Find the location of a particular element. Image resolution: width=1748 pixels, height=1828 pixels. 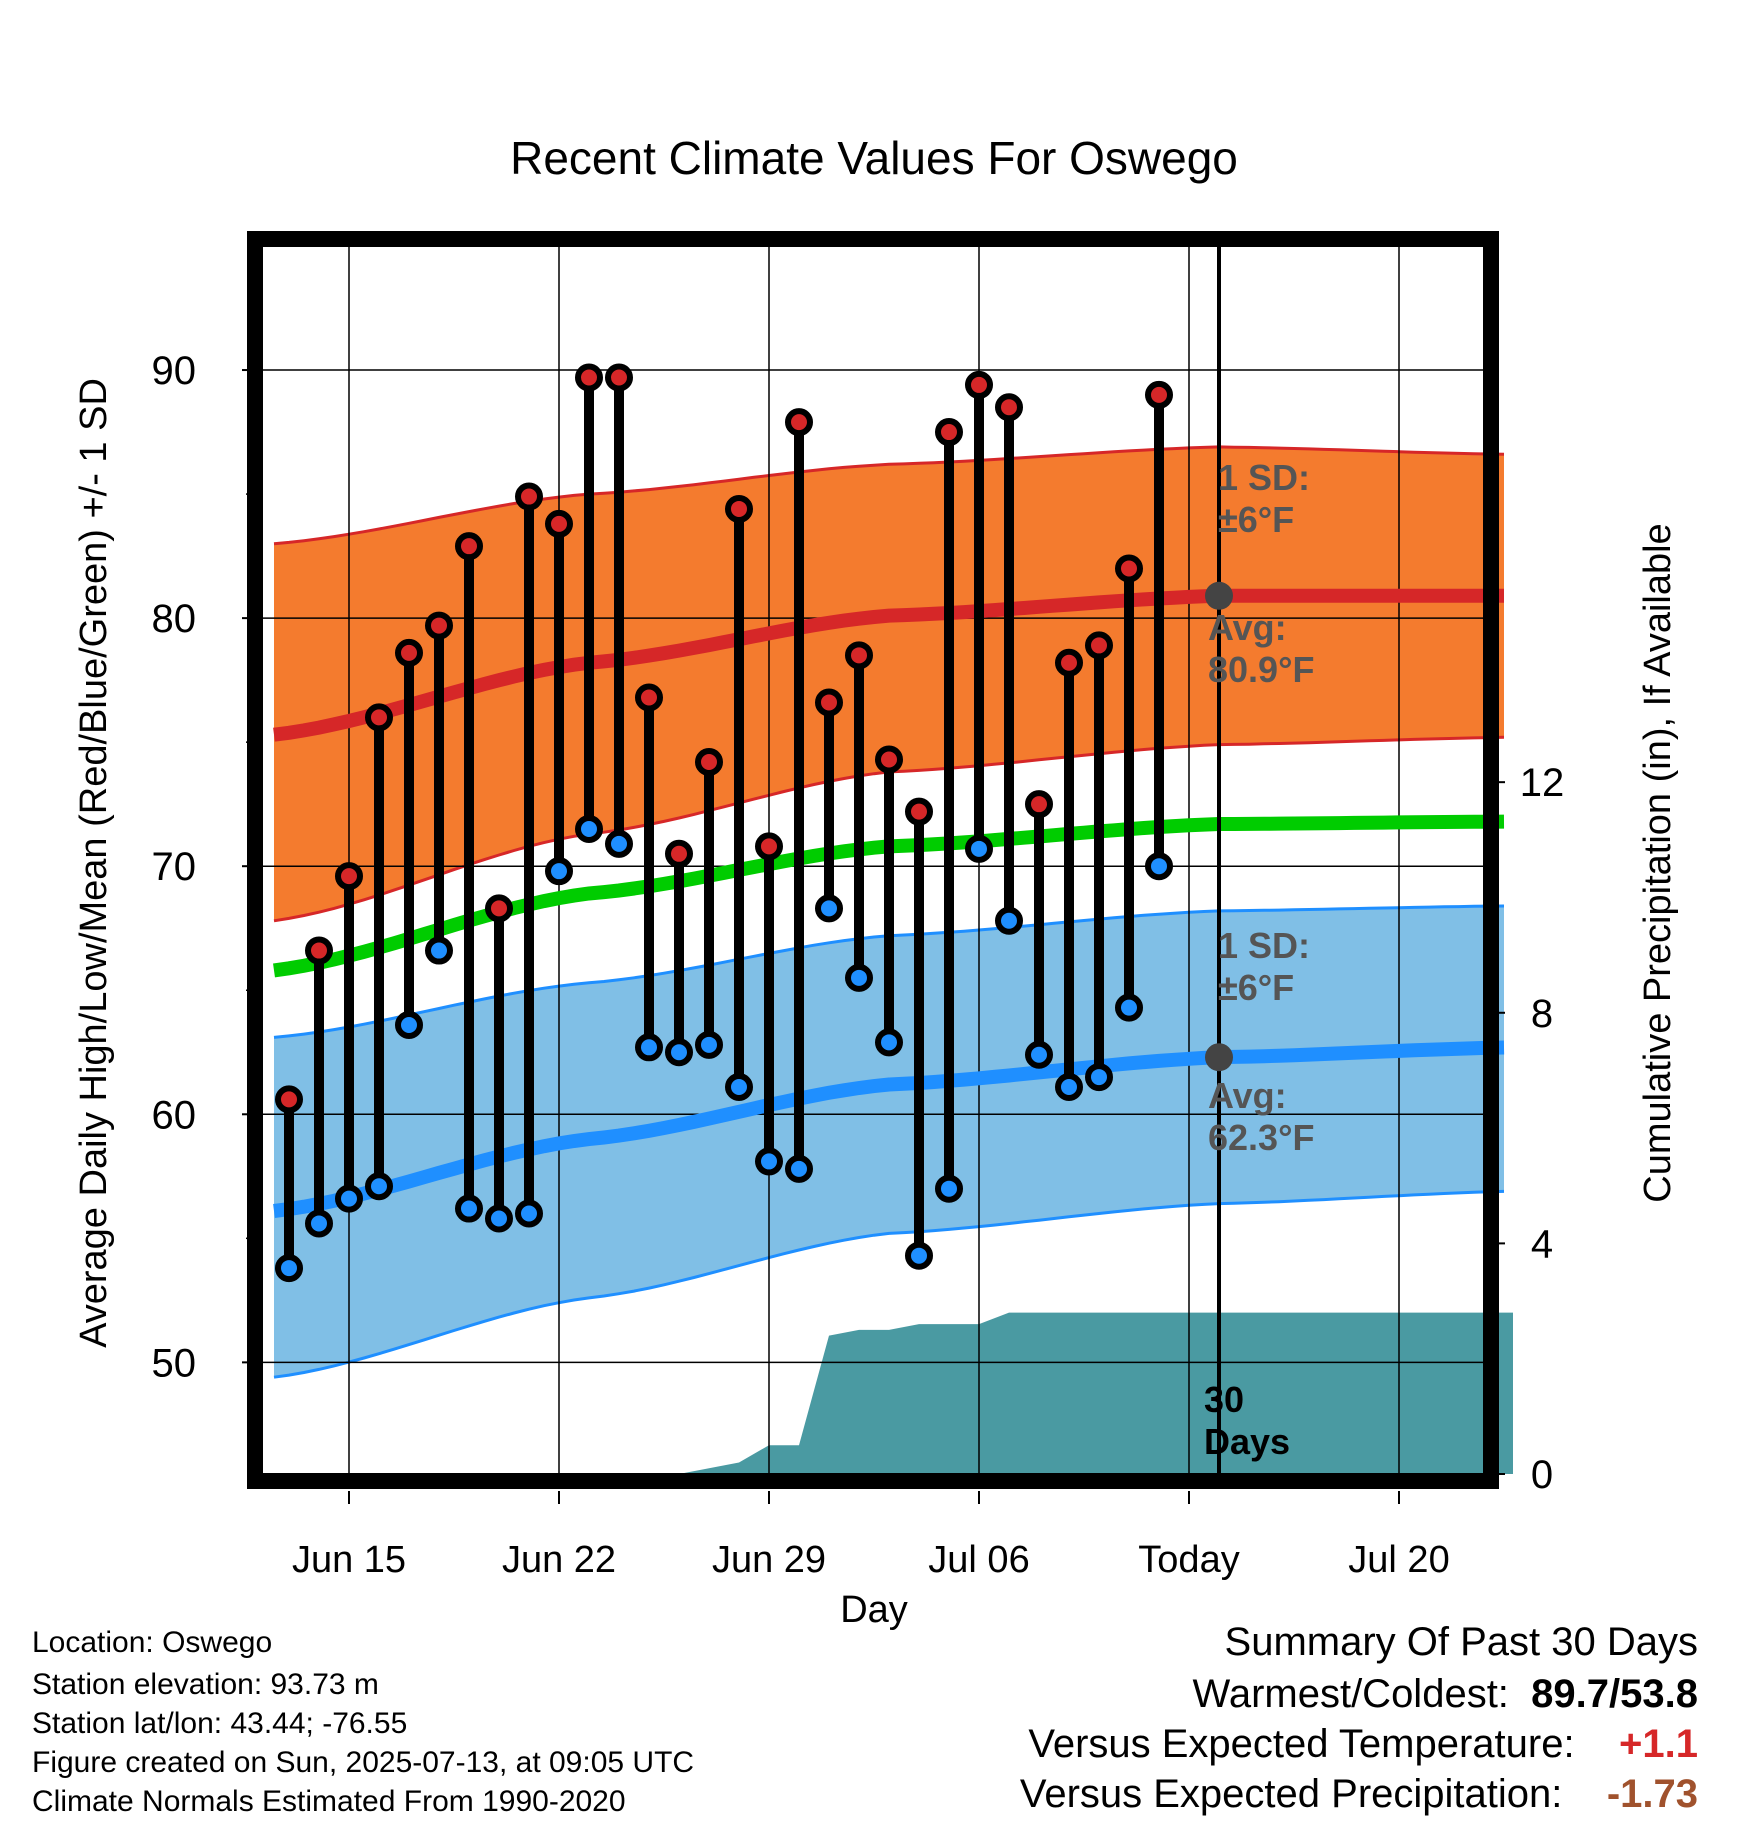

y2-tick-label: 12 is located at coordinates (1542, 783).